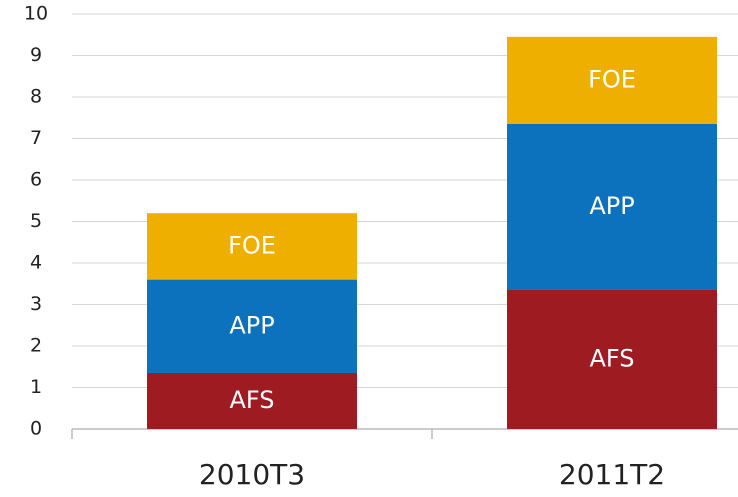  Describe the element at coordinates (36, 55) in the screenshot. I see `y-tick-label: 9` at that location.